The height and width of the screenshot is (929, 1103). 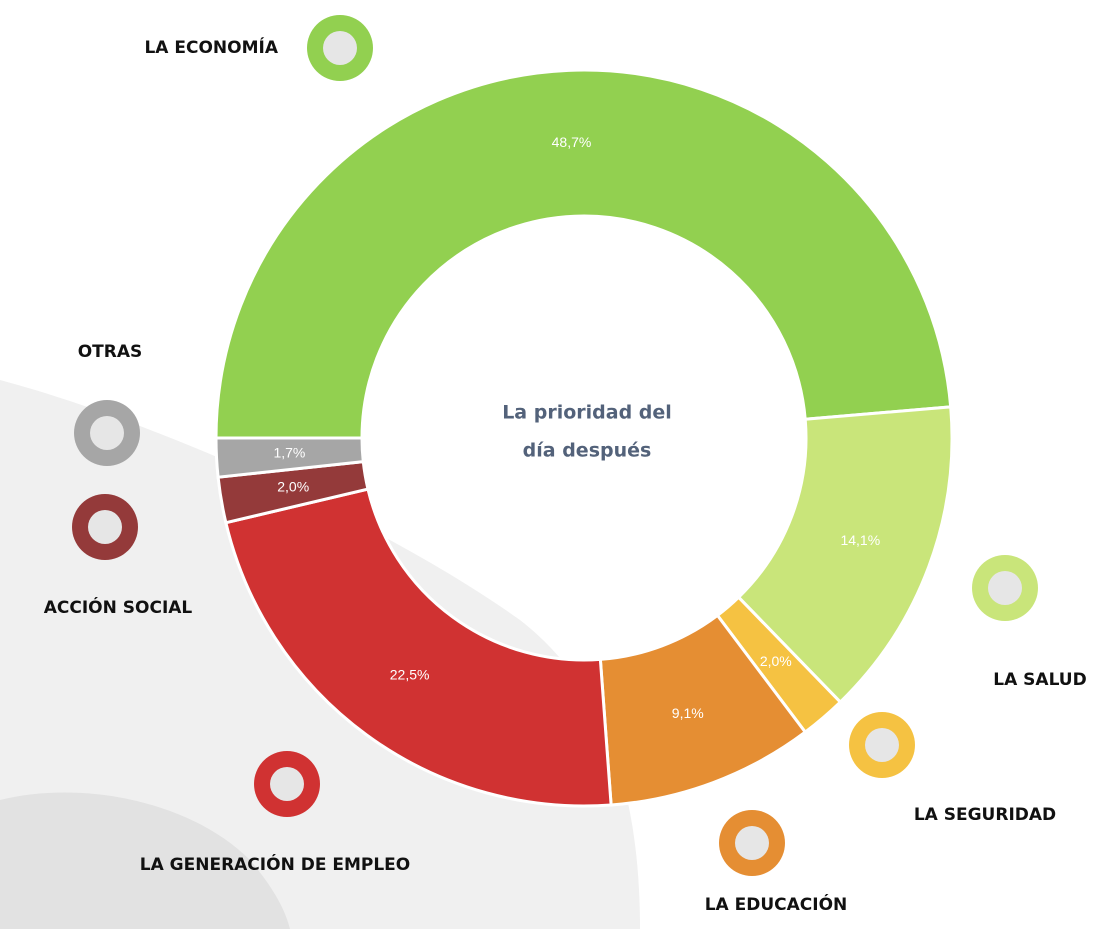 I want to click on legend-label: LA GENERACIÓN DE EMPLEO, so click(x=275, y=864).